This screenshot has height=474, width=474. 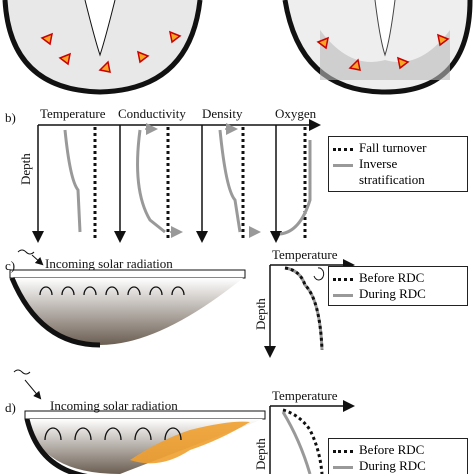 What do you see at coordinates (73, 113) in the screenshot?
I see `column-title: Temperature` at bounding box center [73, 113].